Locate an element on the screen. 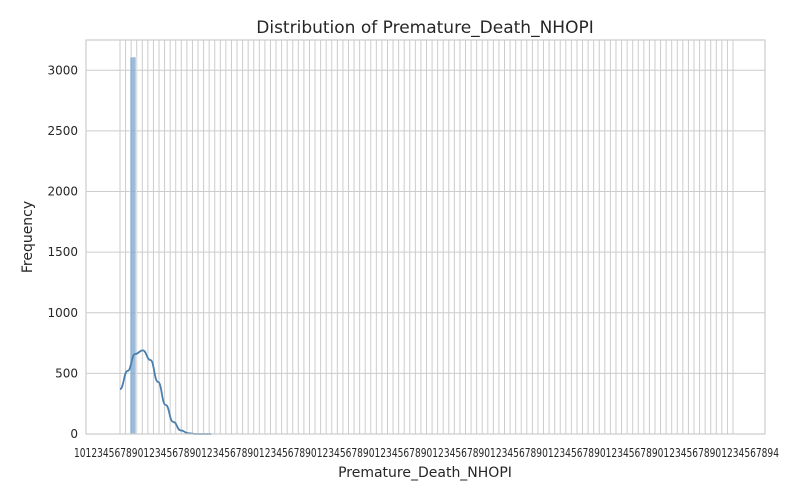 The height and width of the screenshot is (500, 800). y-tick-label: 0 is located at coordinates (74, 434).